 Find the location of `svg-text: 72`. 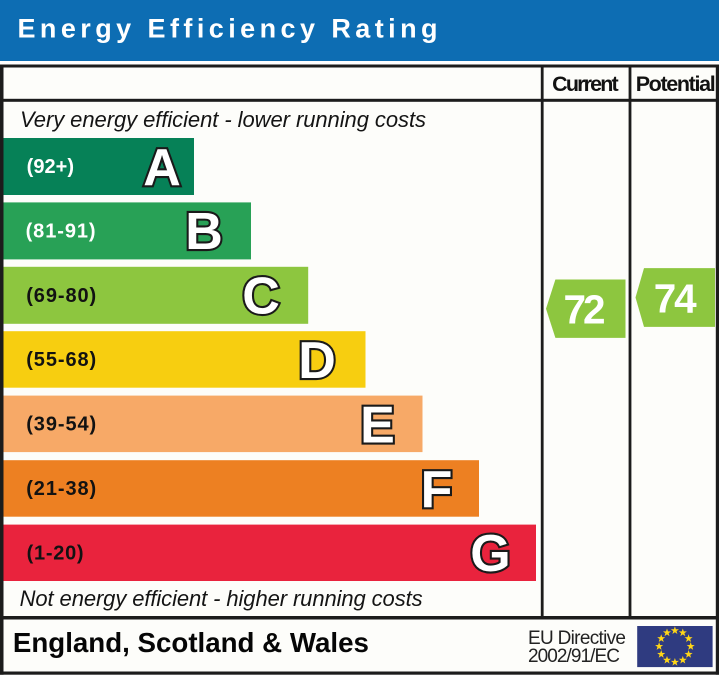

svg-text: 72 is located at coordinates (585, 309).